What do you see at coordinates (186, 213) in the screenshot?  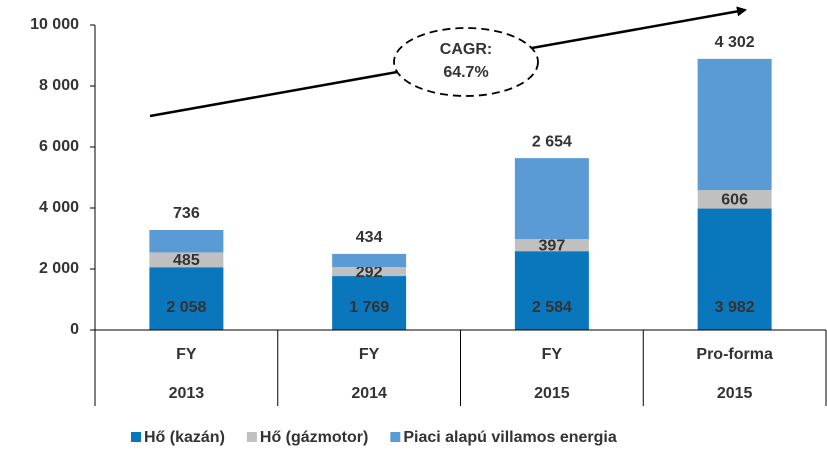 I see `data-label: 736` at bounding box center [186, 213].